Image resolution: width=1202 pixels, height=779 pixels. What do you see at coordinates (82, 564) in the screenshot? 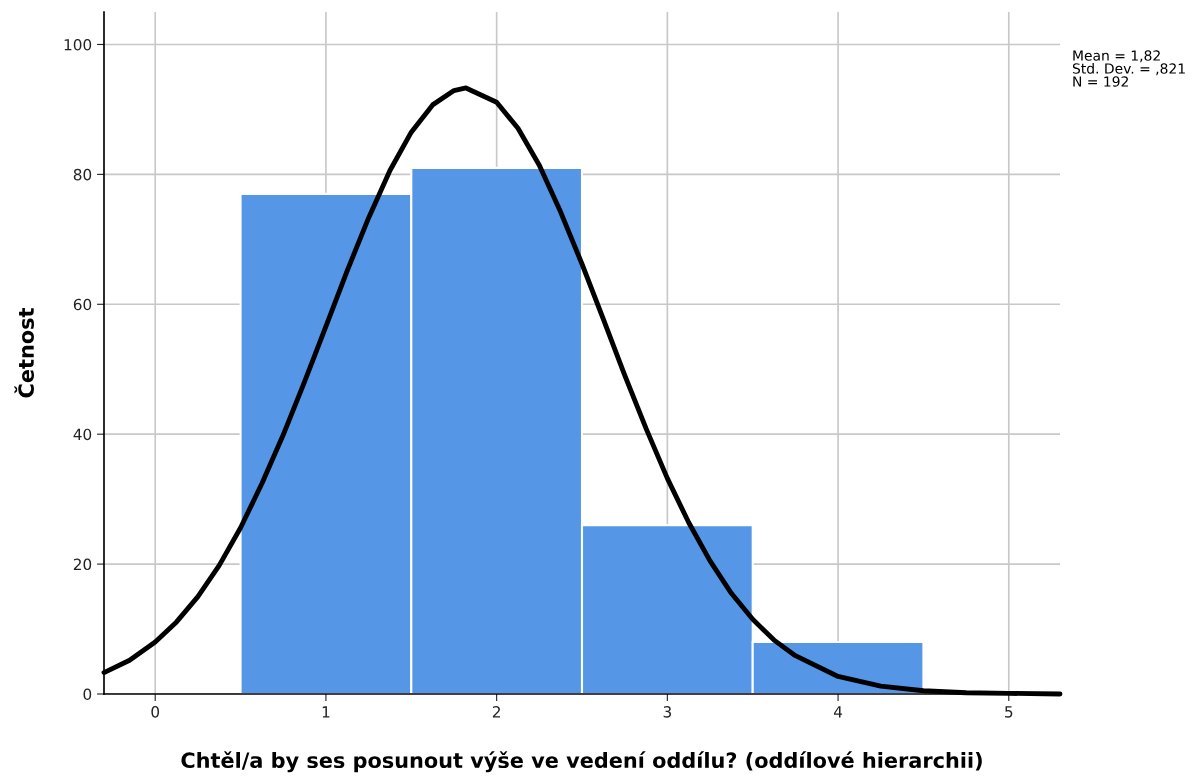
I see `y-tick-label: 20` at bounding box center [82, 564].